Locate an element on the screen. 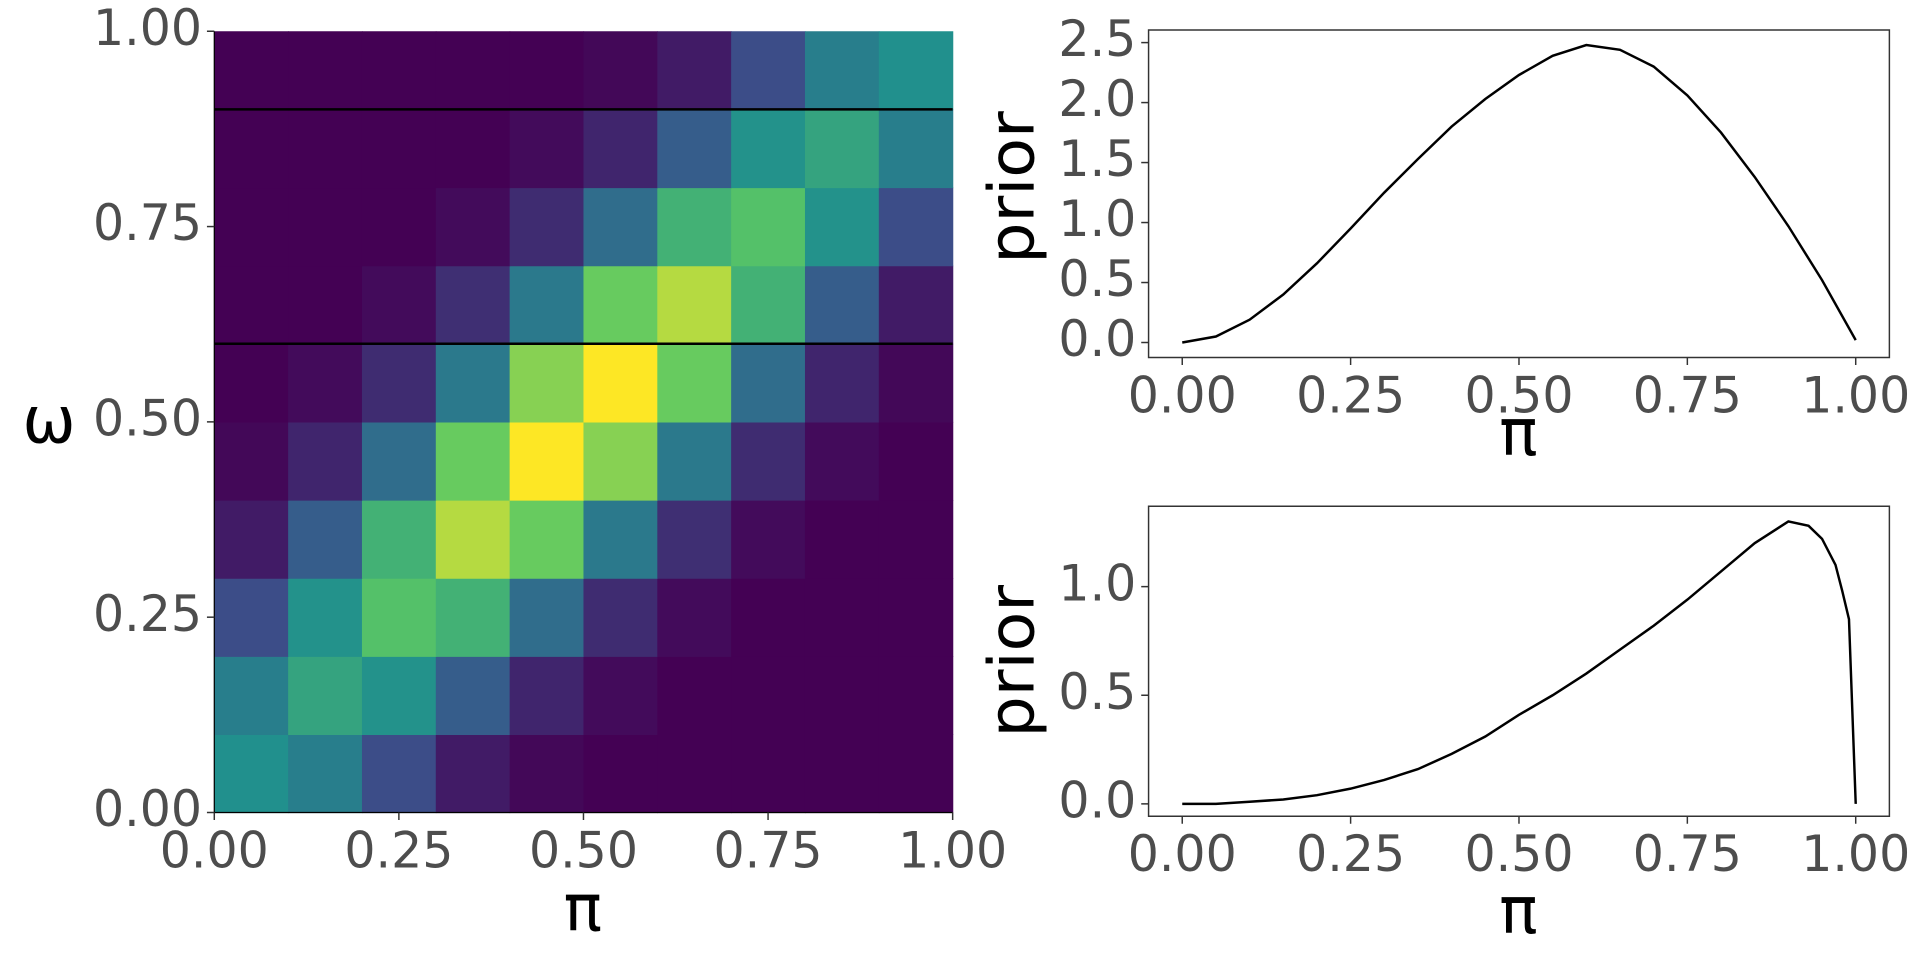  y-tick-label: 0.25 is located at coordinates (147, 613).